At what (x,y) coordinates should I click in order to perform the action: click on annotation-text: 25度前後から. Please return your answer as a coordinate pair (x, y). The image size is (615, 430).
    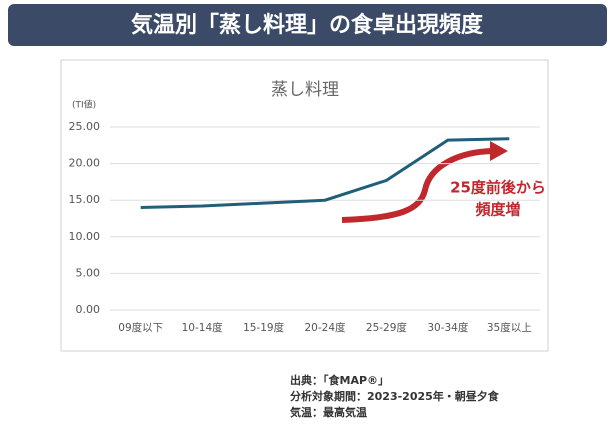
    Looking at the image, I should click on (498, 188).